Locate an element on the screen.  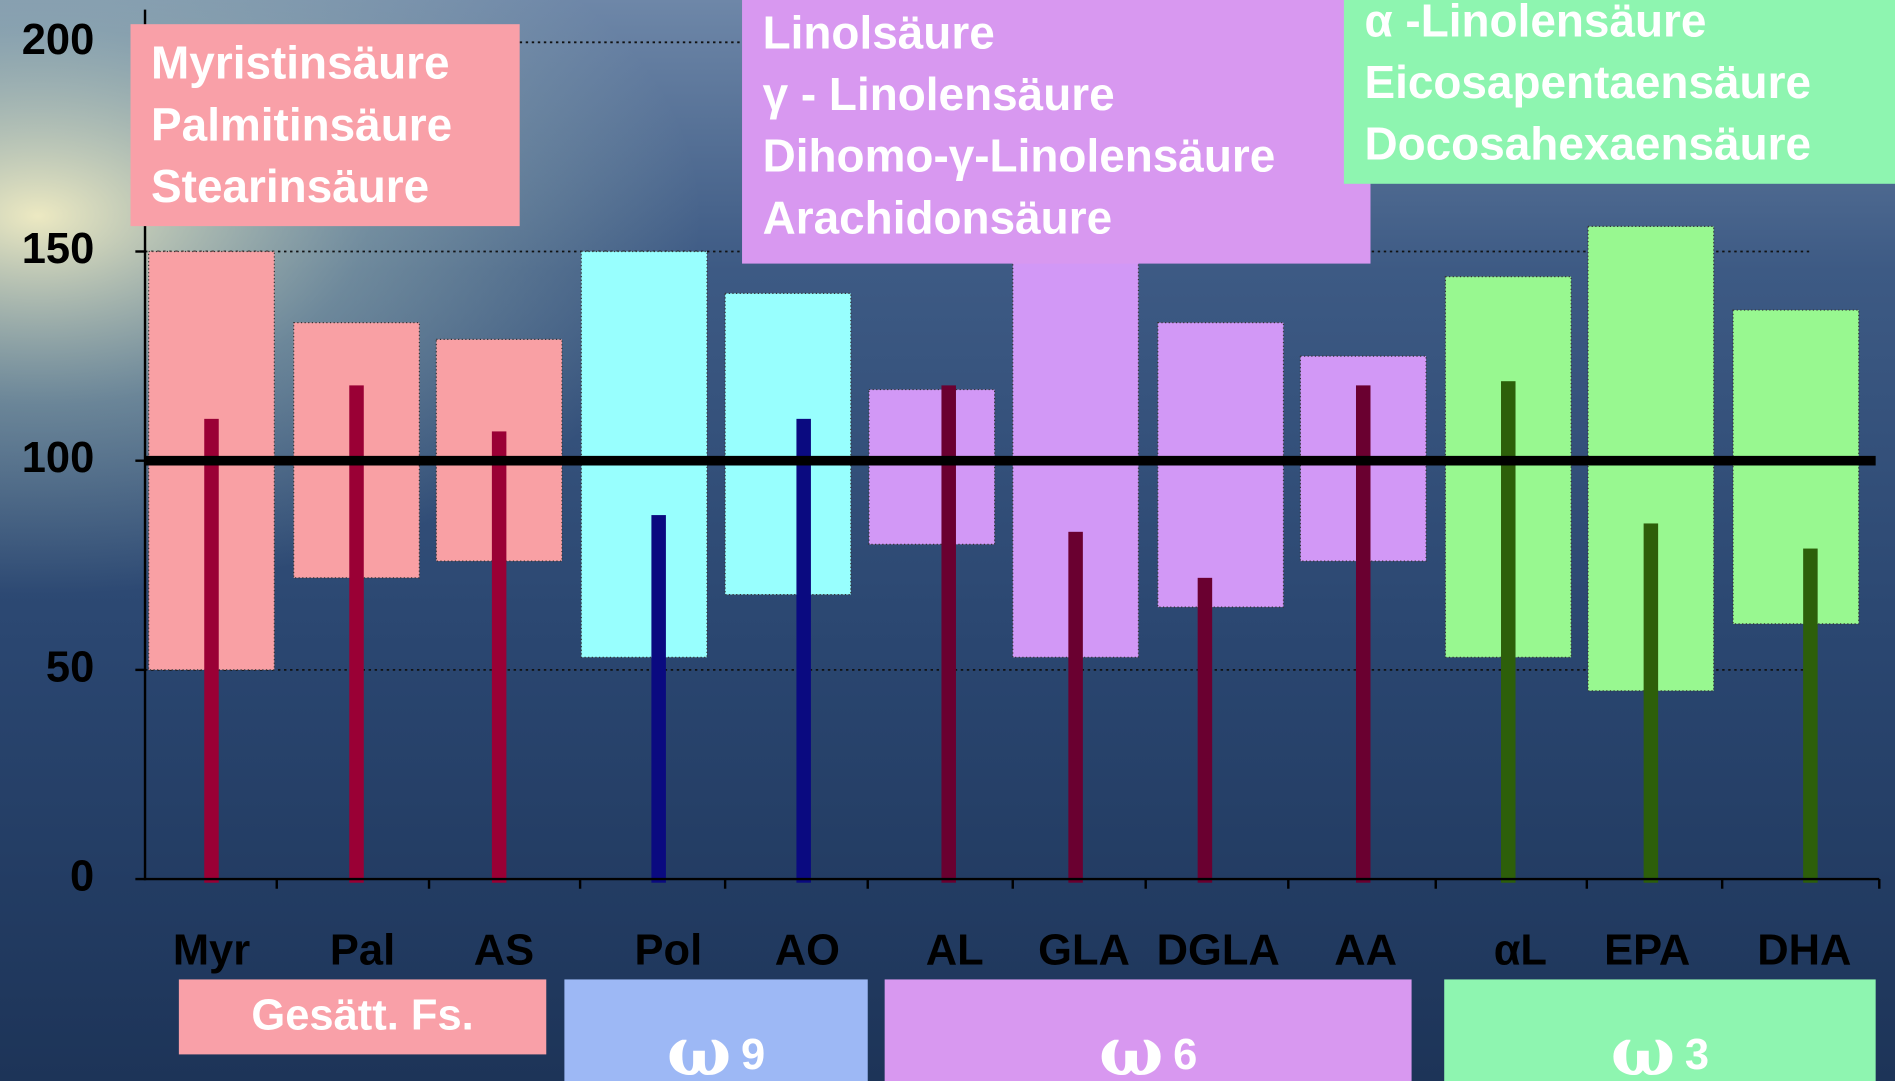
x-tick-label: GLA is located at coordinates (1084, 950).